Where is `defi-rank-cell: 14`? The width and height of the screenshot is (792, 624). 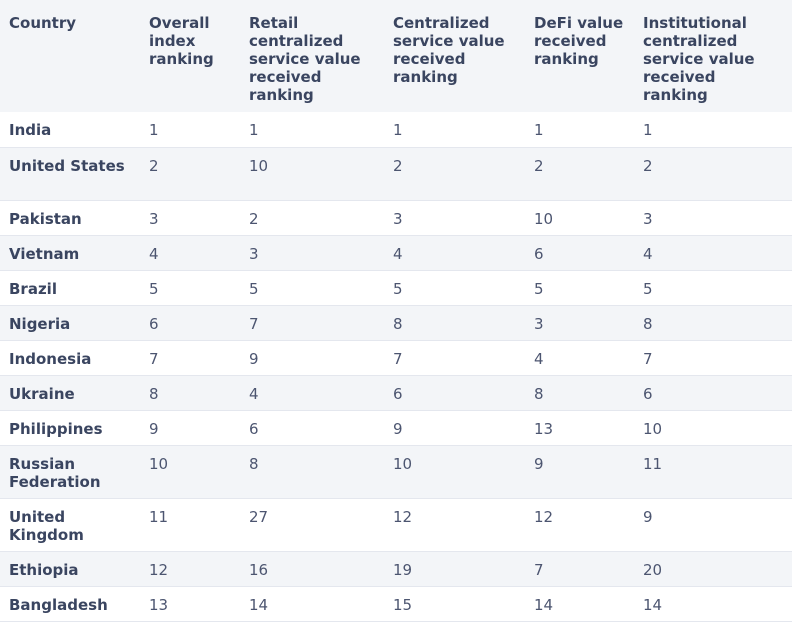
defi-rank-cell: 14 is located at coordinates (544, 604).